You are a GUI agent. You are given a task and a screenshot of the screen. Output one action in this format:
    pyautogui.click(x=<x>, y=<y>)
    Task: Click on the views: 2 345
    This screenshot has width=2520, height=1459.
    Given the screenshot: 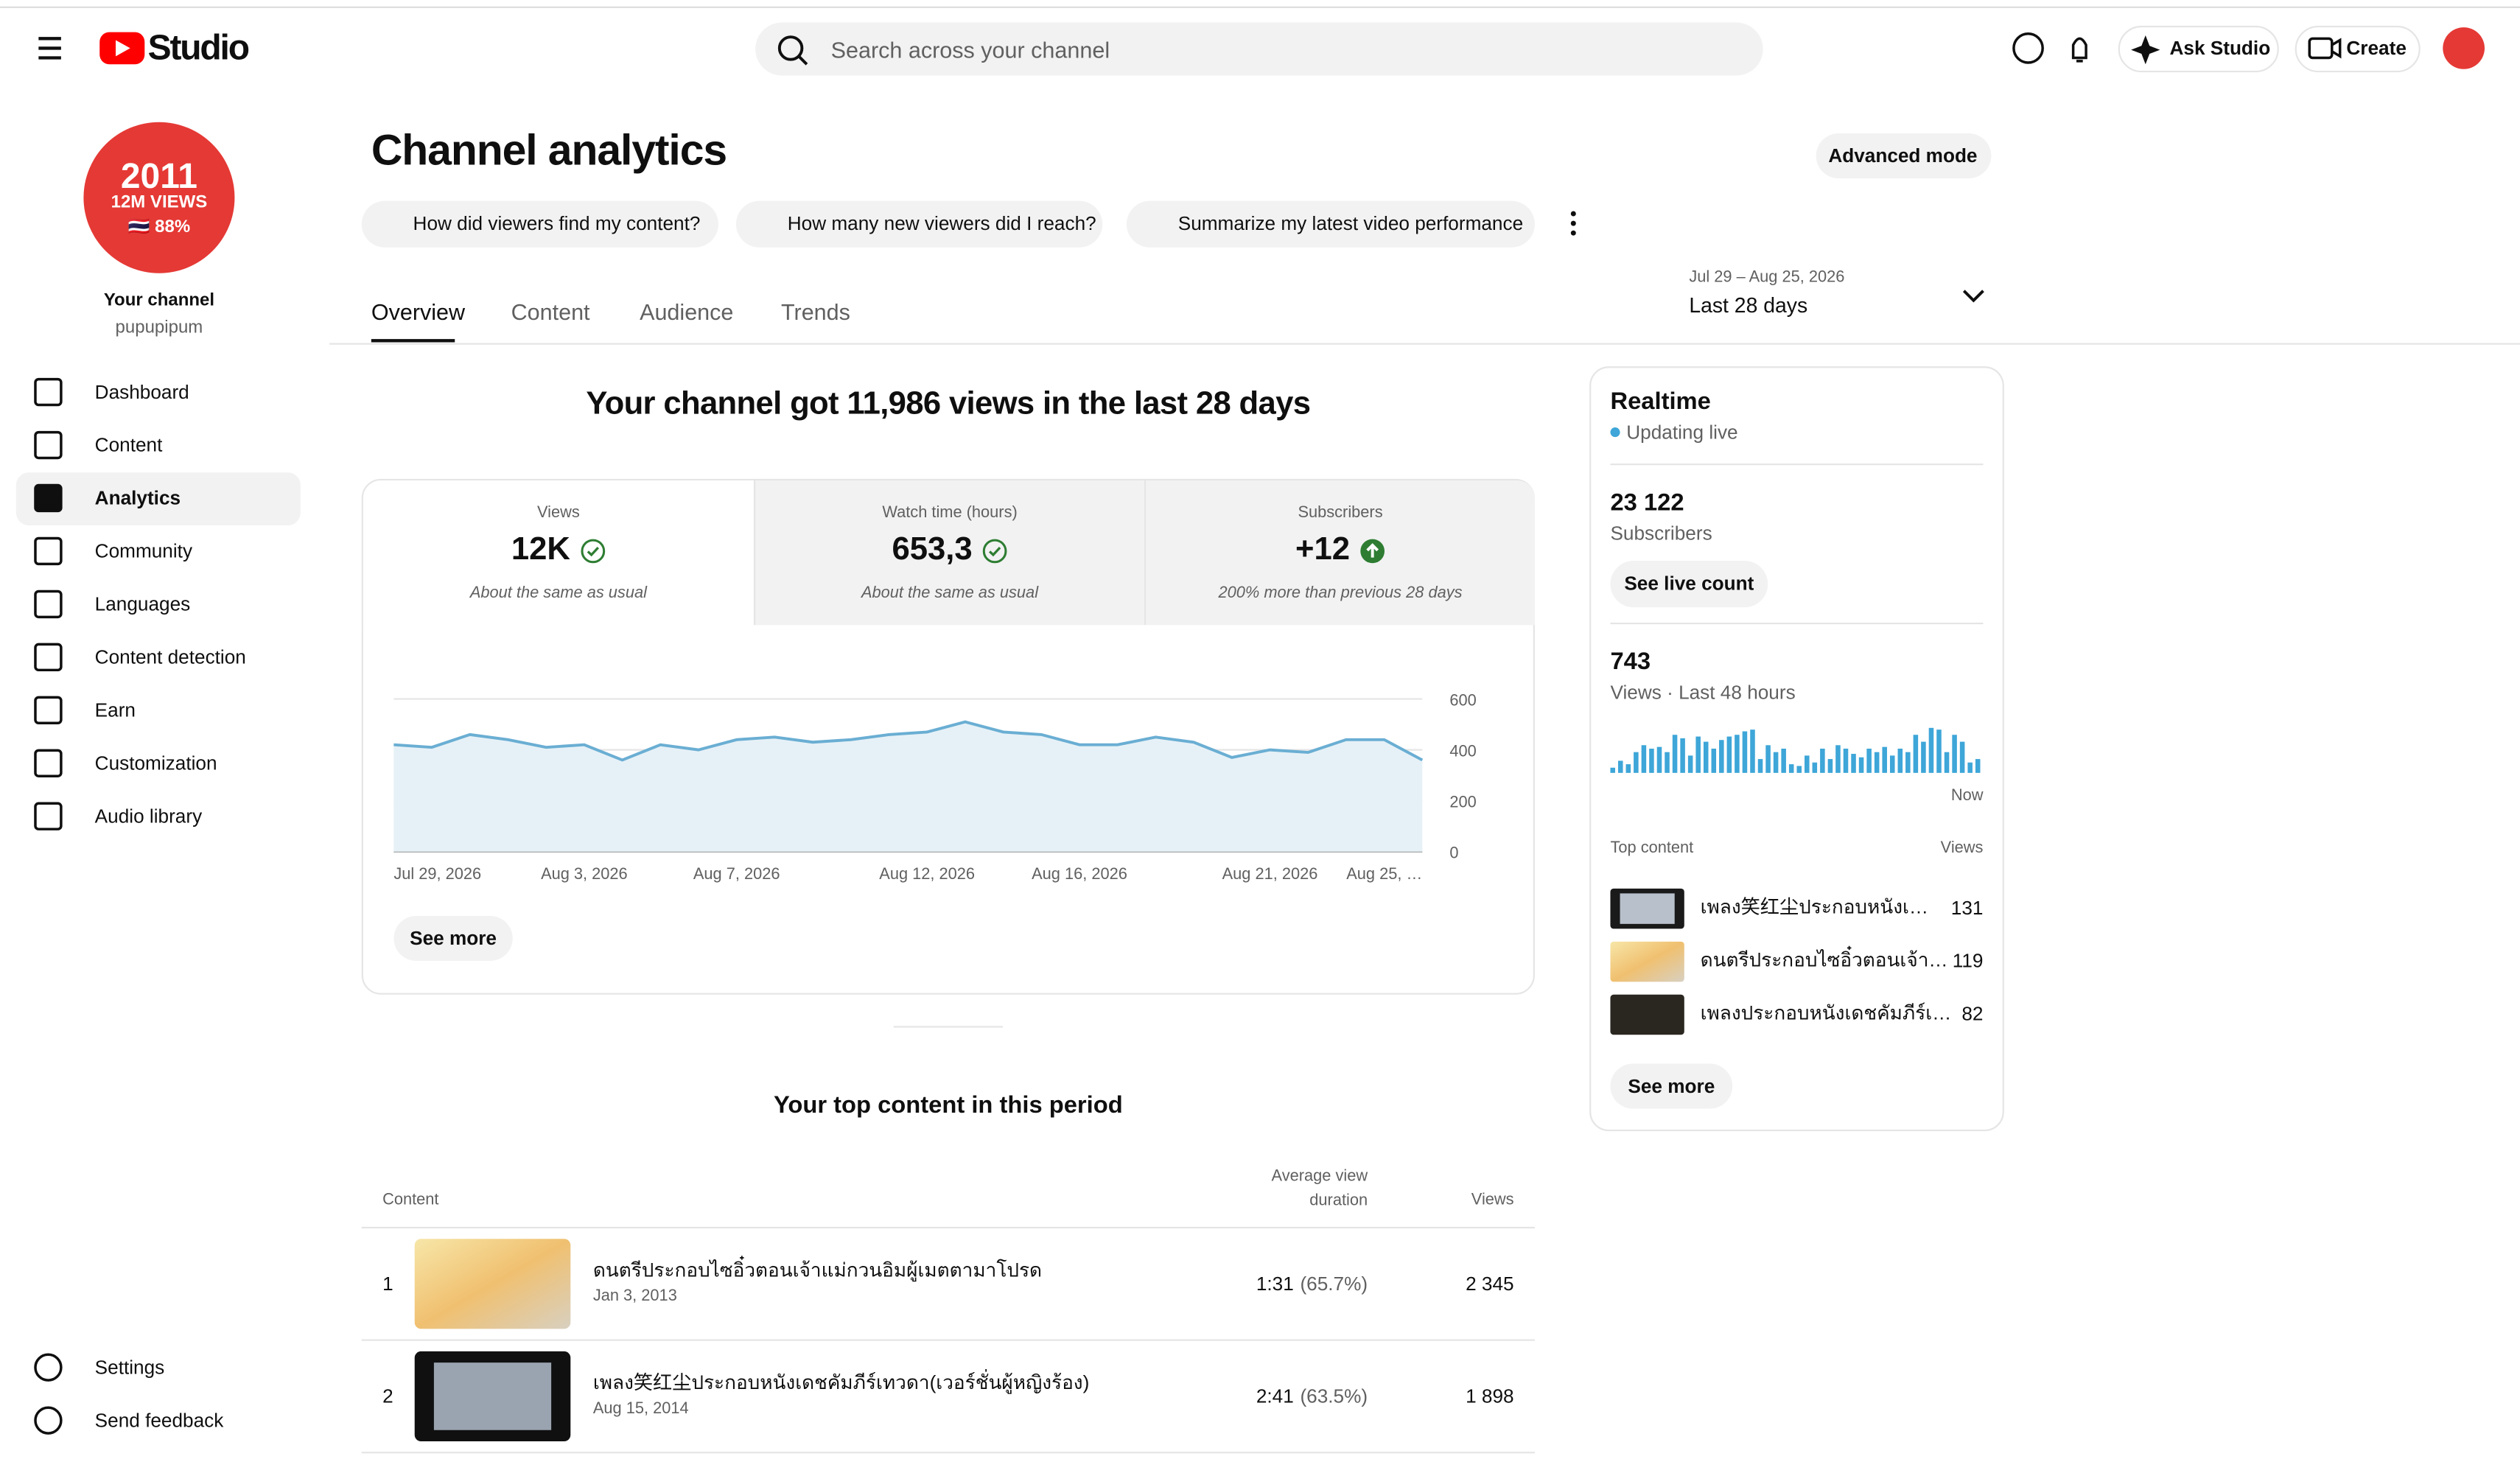 What is the action you would take?
    pyautogui.click(x=1490, y=1284)
    